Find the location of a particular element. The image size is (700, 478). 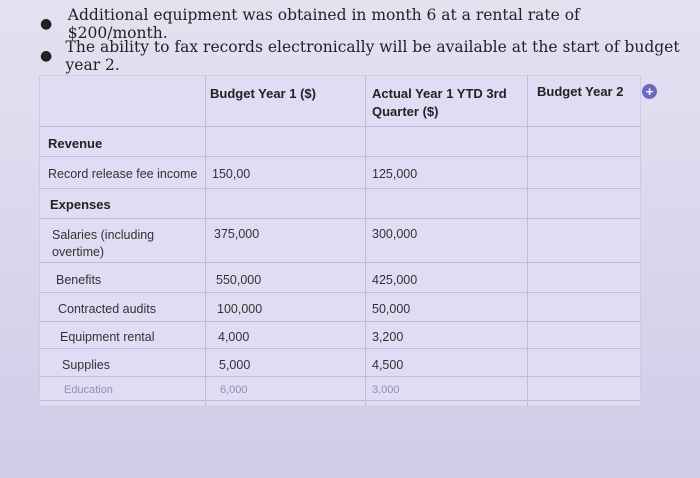

row-label: Supplies is located at coordinates (86, 365).